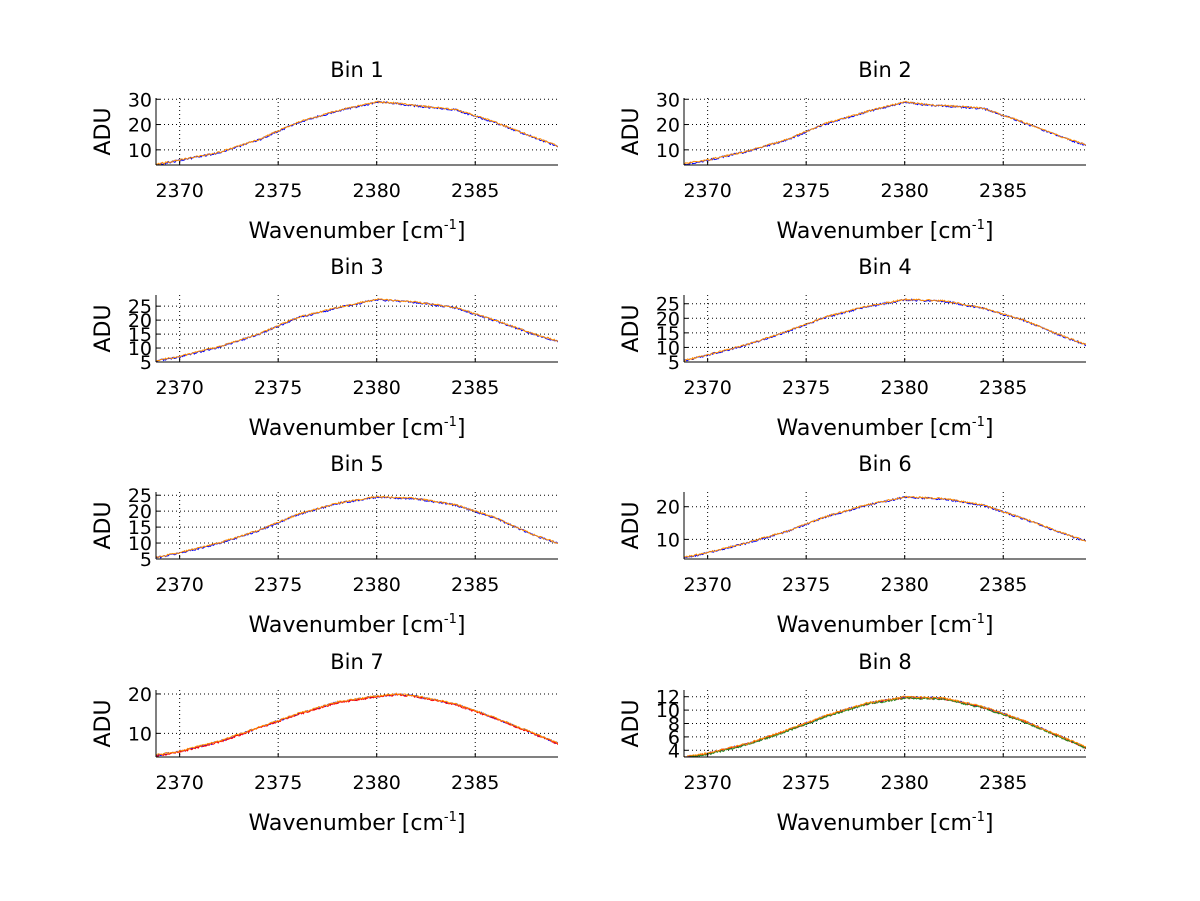  I want to click on y-tick-label: 6, so click(674, 738).